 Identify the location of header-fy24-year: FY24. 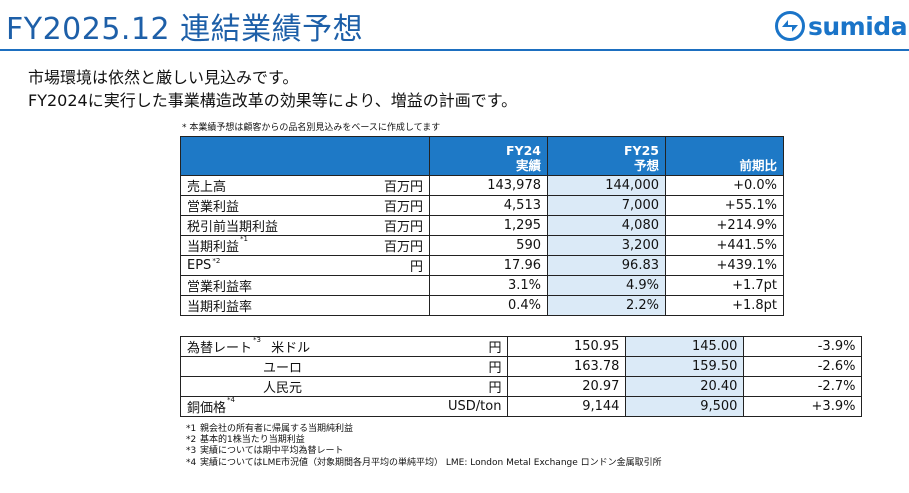
(523, 150).